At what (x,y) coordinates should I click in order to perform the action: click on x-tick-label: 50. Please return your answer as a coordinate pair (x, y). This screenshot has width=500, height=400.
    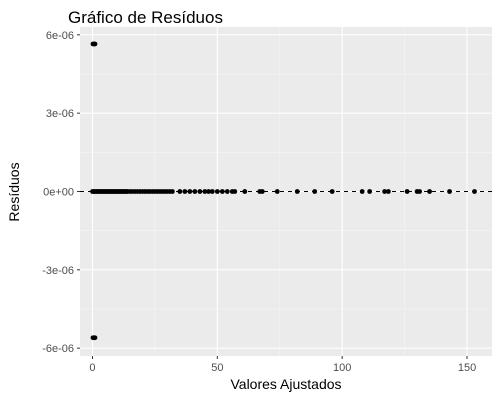
    Looking at the image, I should click on (217, 368).